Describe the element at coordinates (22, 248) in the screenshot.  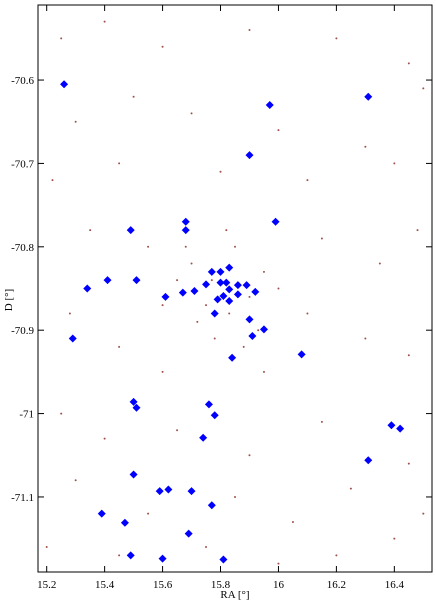
I see `y-tick-label: -70.8` at that location.